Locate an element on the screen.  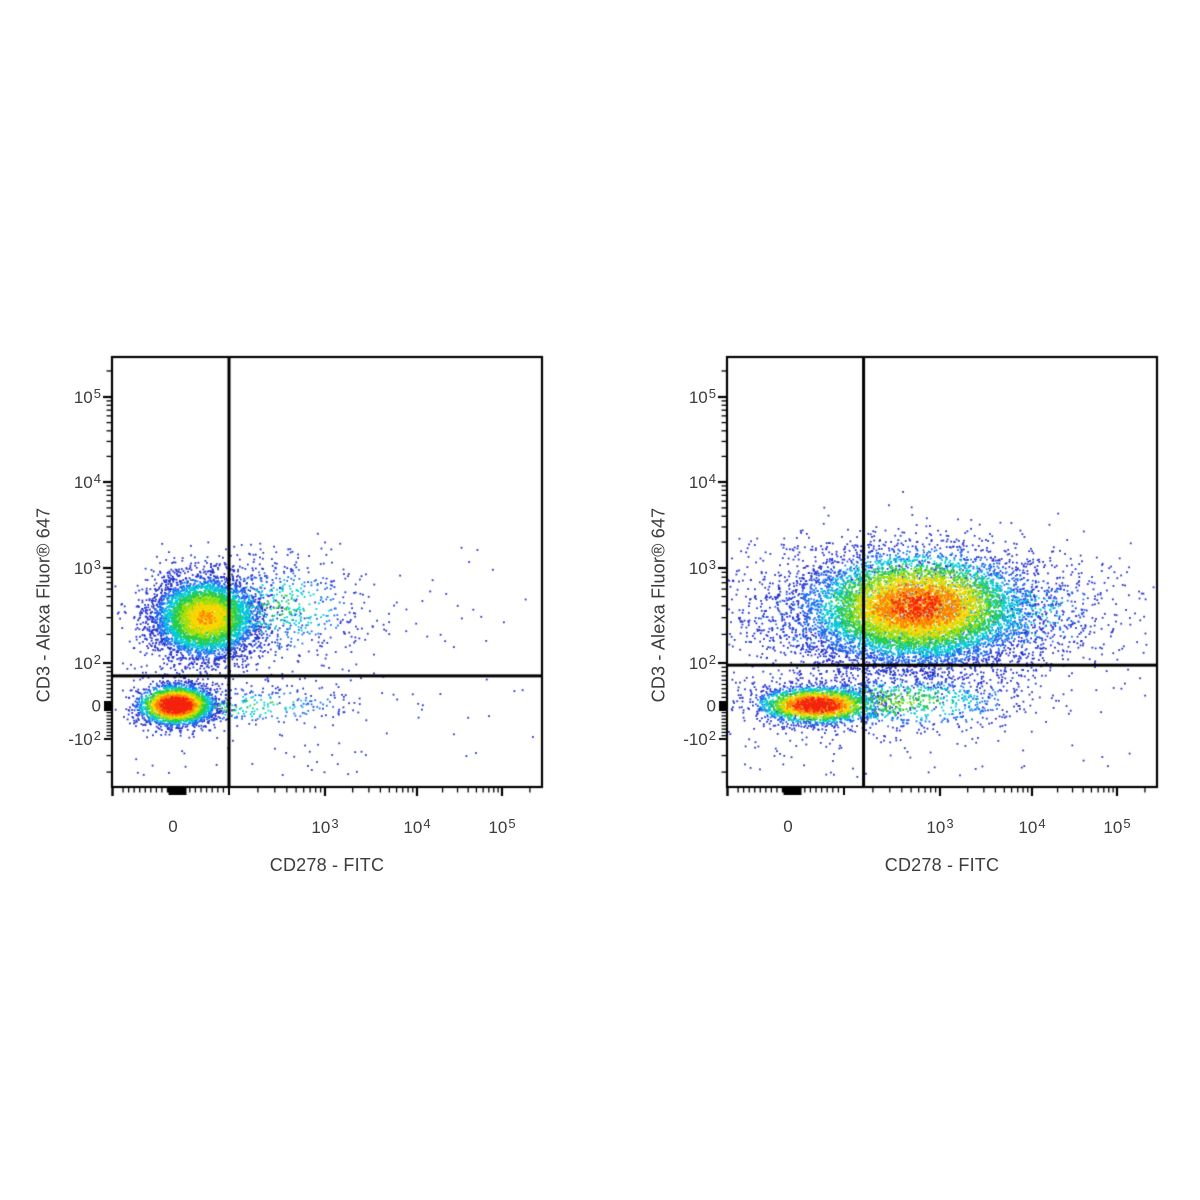
density-plot-canvas-right is located at coordinates (941, 581).